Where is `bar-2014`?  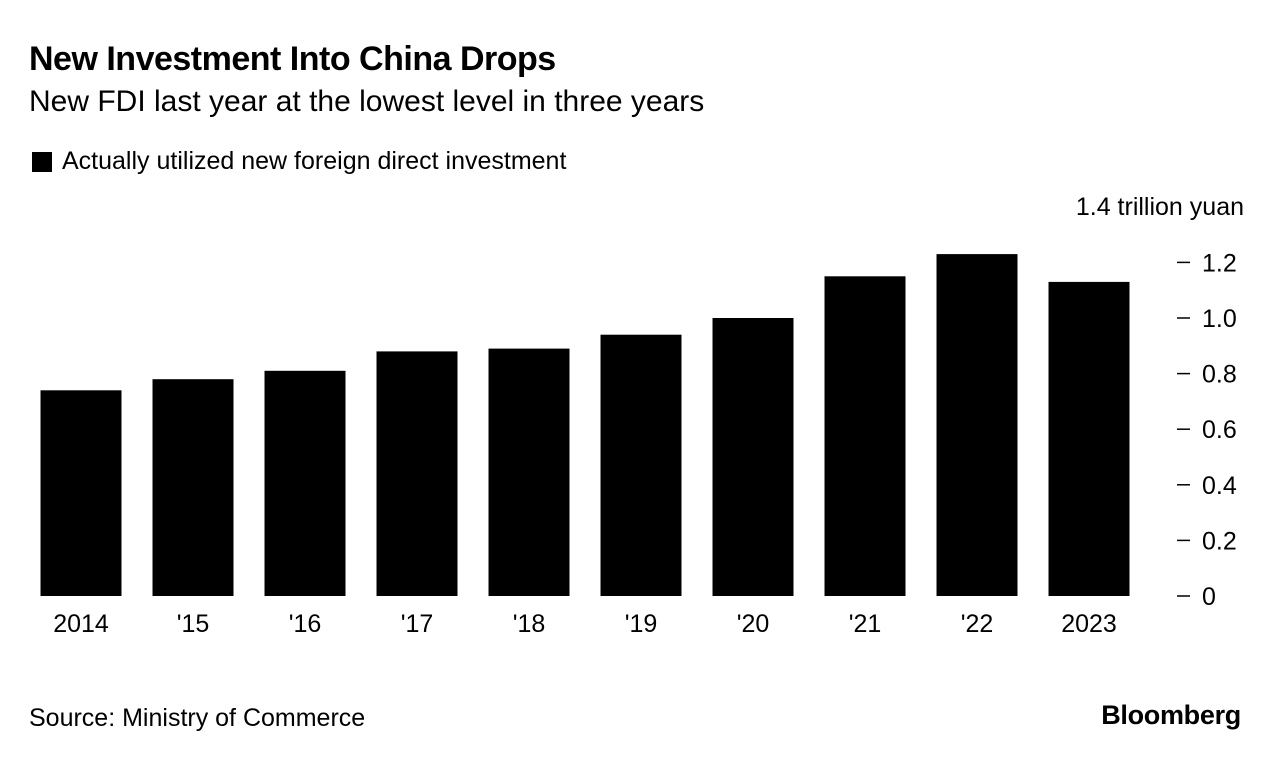 bar-2014 is located at coordinates (81, 493).